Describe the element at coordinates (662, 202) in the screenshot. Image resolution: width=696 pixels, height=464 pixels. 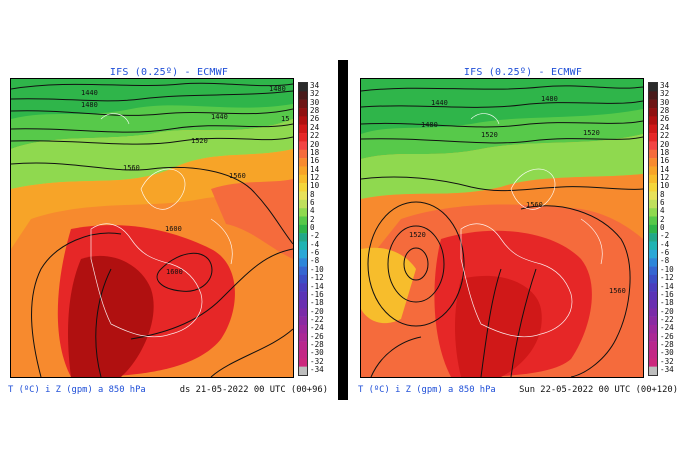
I see `colorbar-label: 6` at that location.